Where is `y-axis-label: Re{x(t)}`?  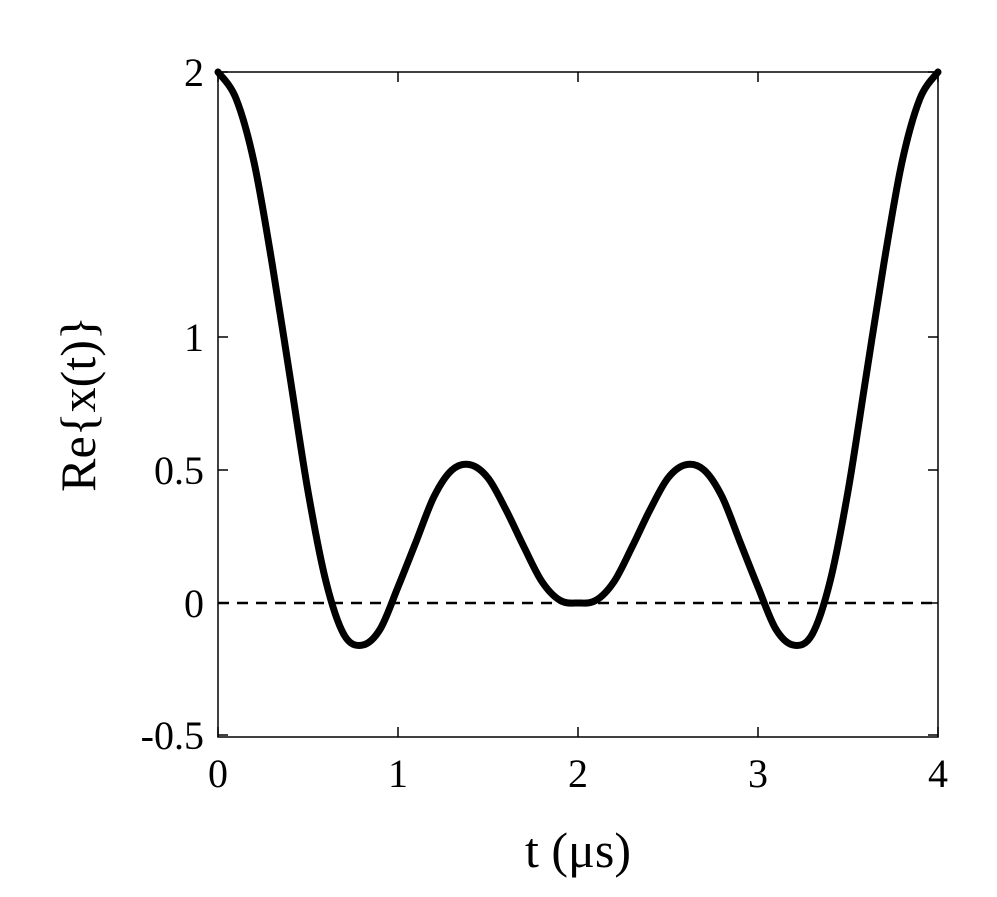 y-axis-label: Re{x(t)} is located at coordinates (78, 404).